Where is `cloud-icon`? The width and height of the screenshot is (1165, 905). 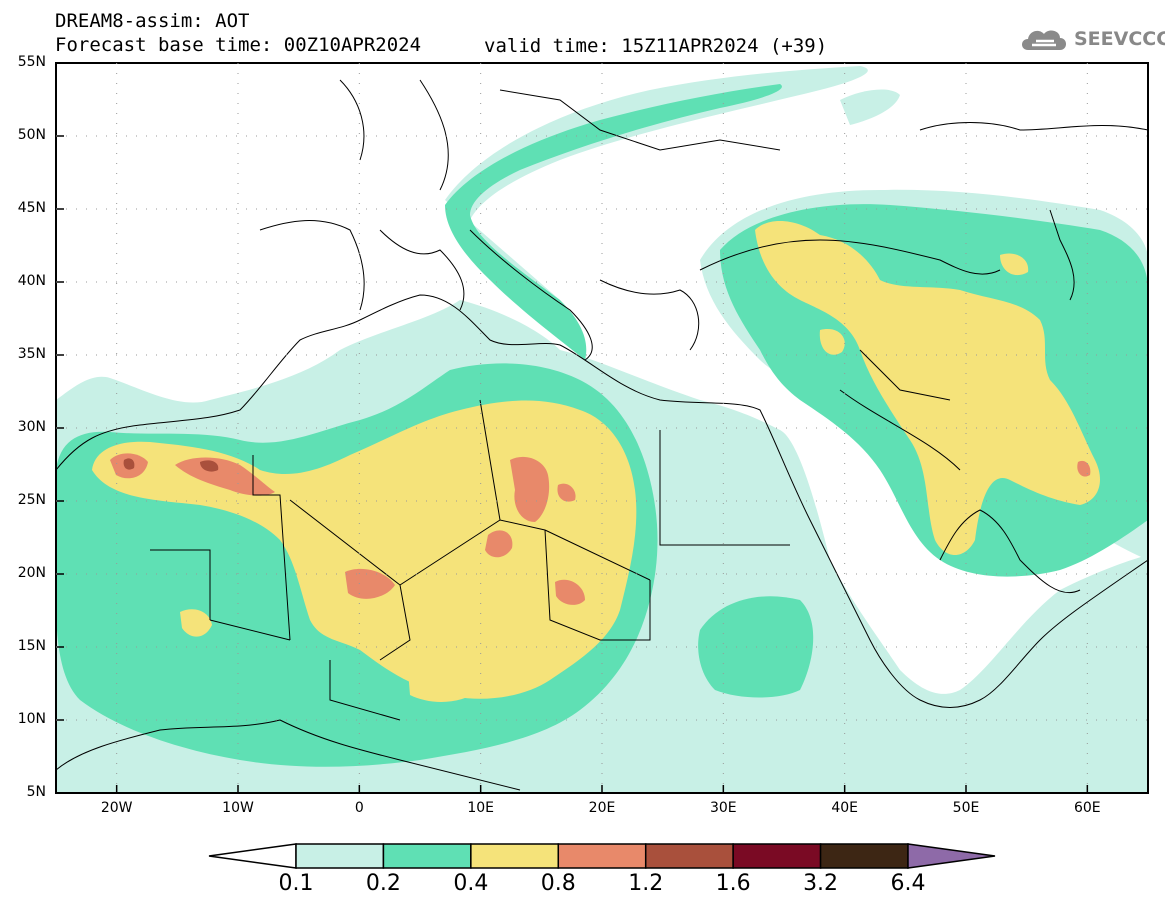
cloud-icon is located at coordinates (1044, 40).